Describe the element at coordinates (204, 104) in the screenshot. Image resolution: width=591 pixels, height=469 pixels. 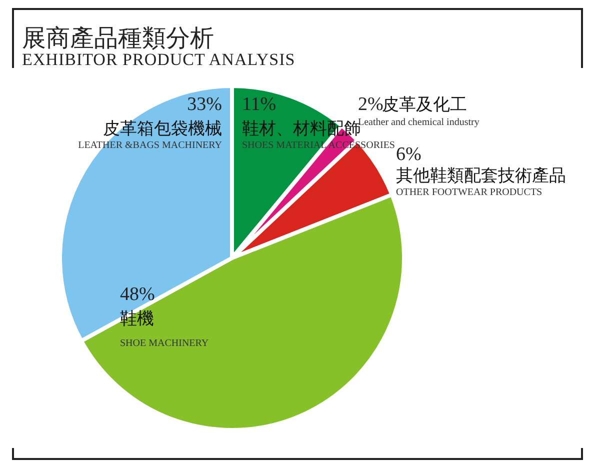
I see `data-label: 33%` at that location.